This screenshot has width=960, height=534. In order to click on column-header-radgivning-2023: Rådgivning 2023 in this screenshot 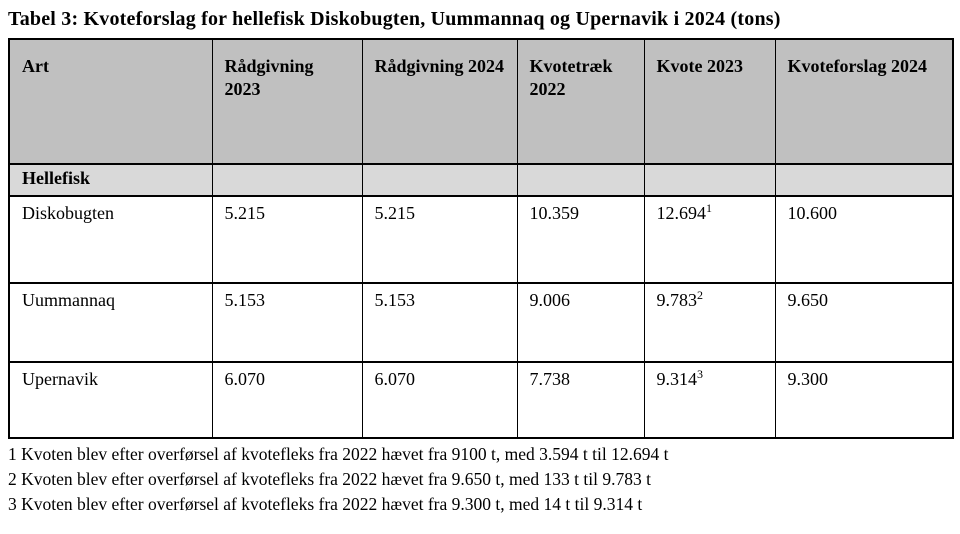, I will do `click(287, 101)`.